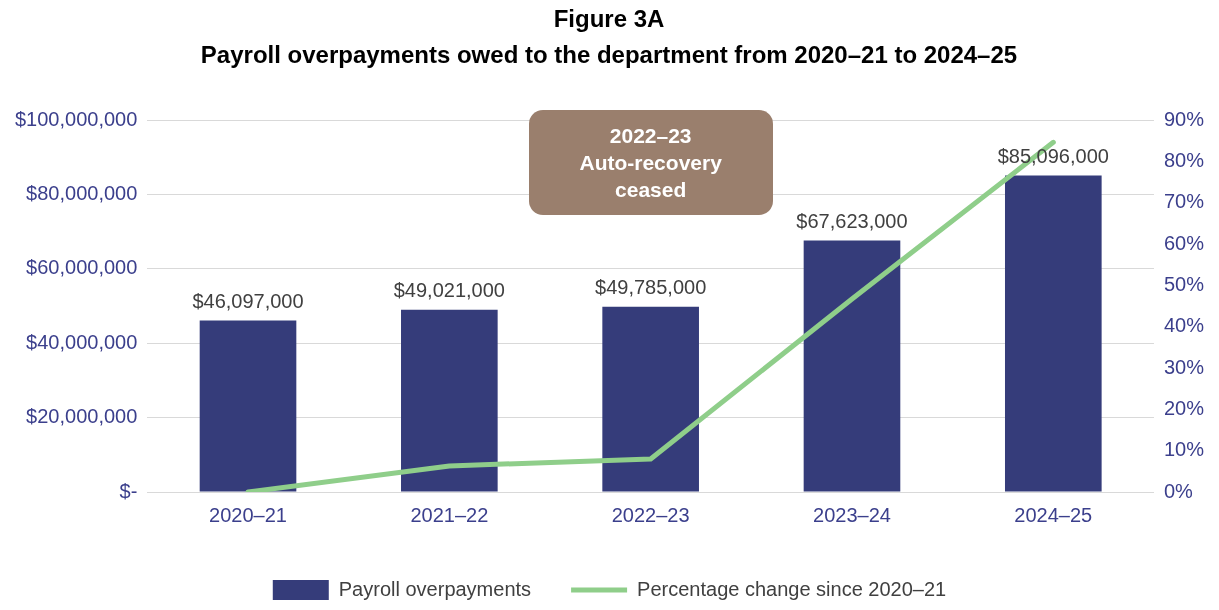 The width and height of the screenshot is (1219, 610). Describe the element at coordinates (82, 192) in the screenshot. I see `y-tick-label: $80,000,000` at that location.